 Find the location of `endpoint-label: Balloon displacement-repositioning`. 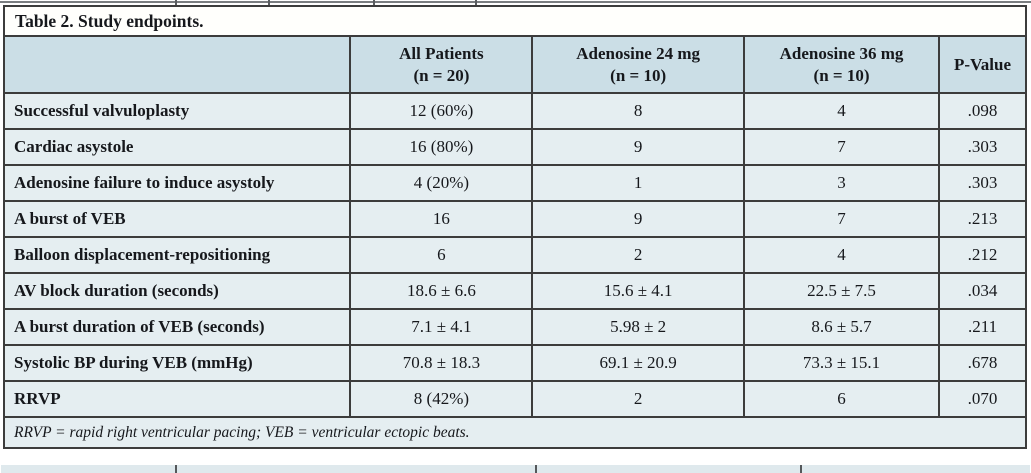

endpoint-label: Balloon displacement-repositioning is located at coordinates (177, 255).